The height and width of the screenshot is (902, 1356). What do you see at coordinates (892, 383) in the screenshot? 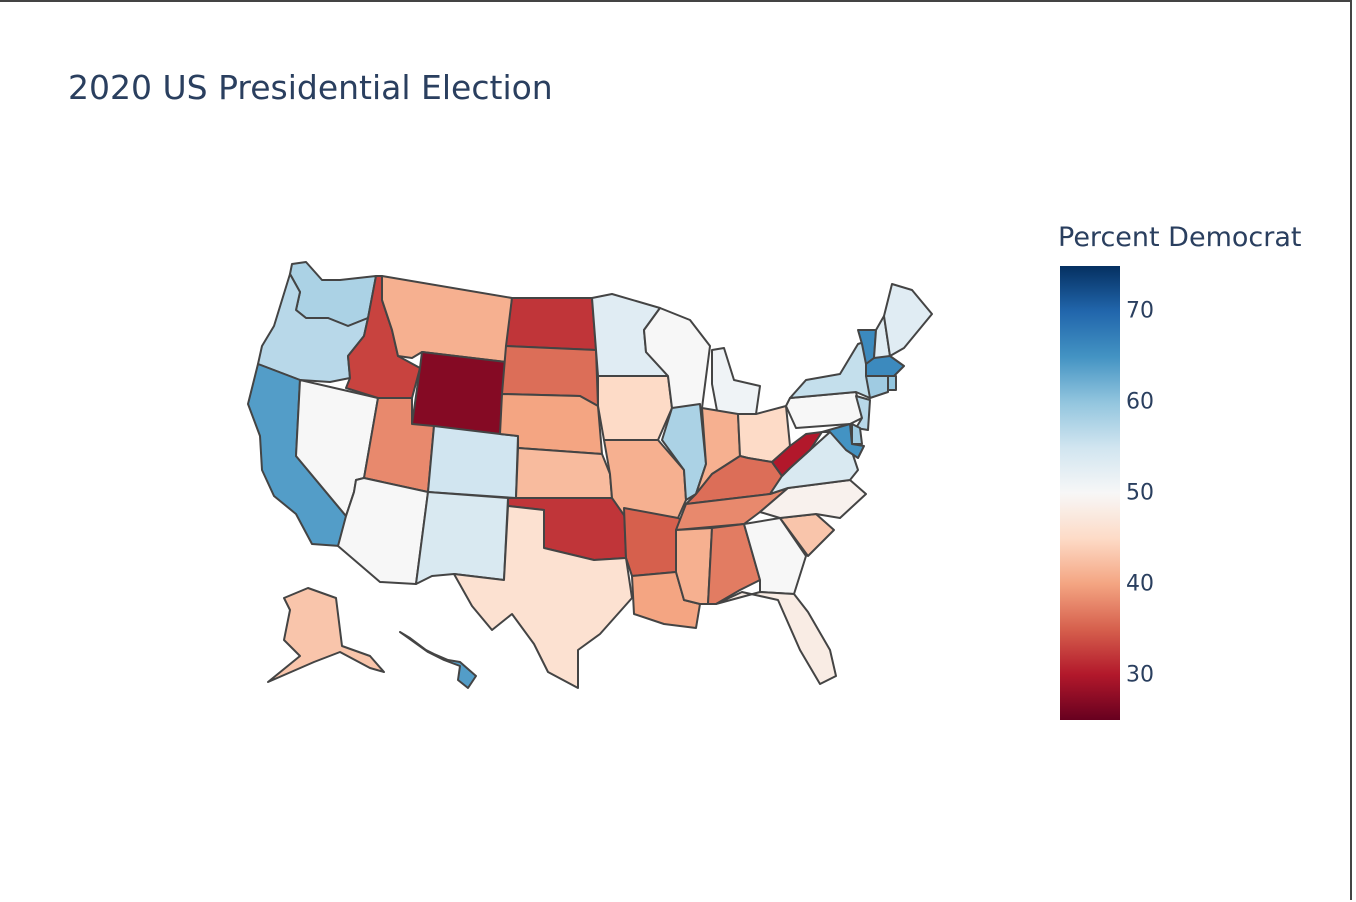
I see `state-ri: RI: 60` at bounding box center [892, 383].